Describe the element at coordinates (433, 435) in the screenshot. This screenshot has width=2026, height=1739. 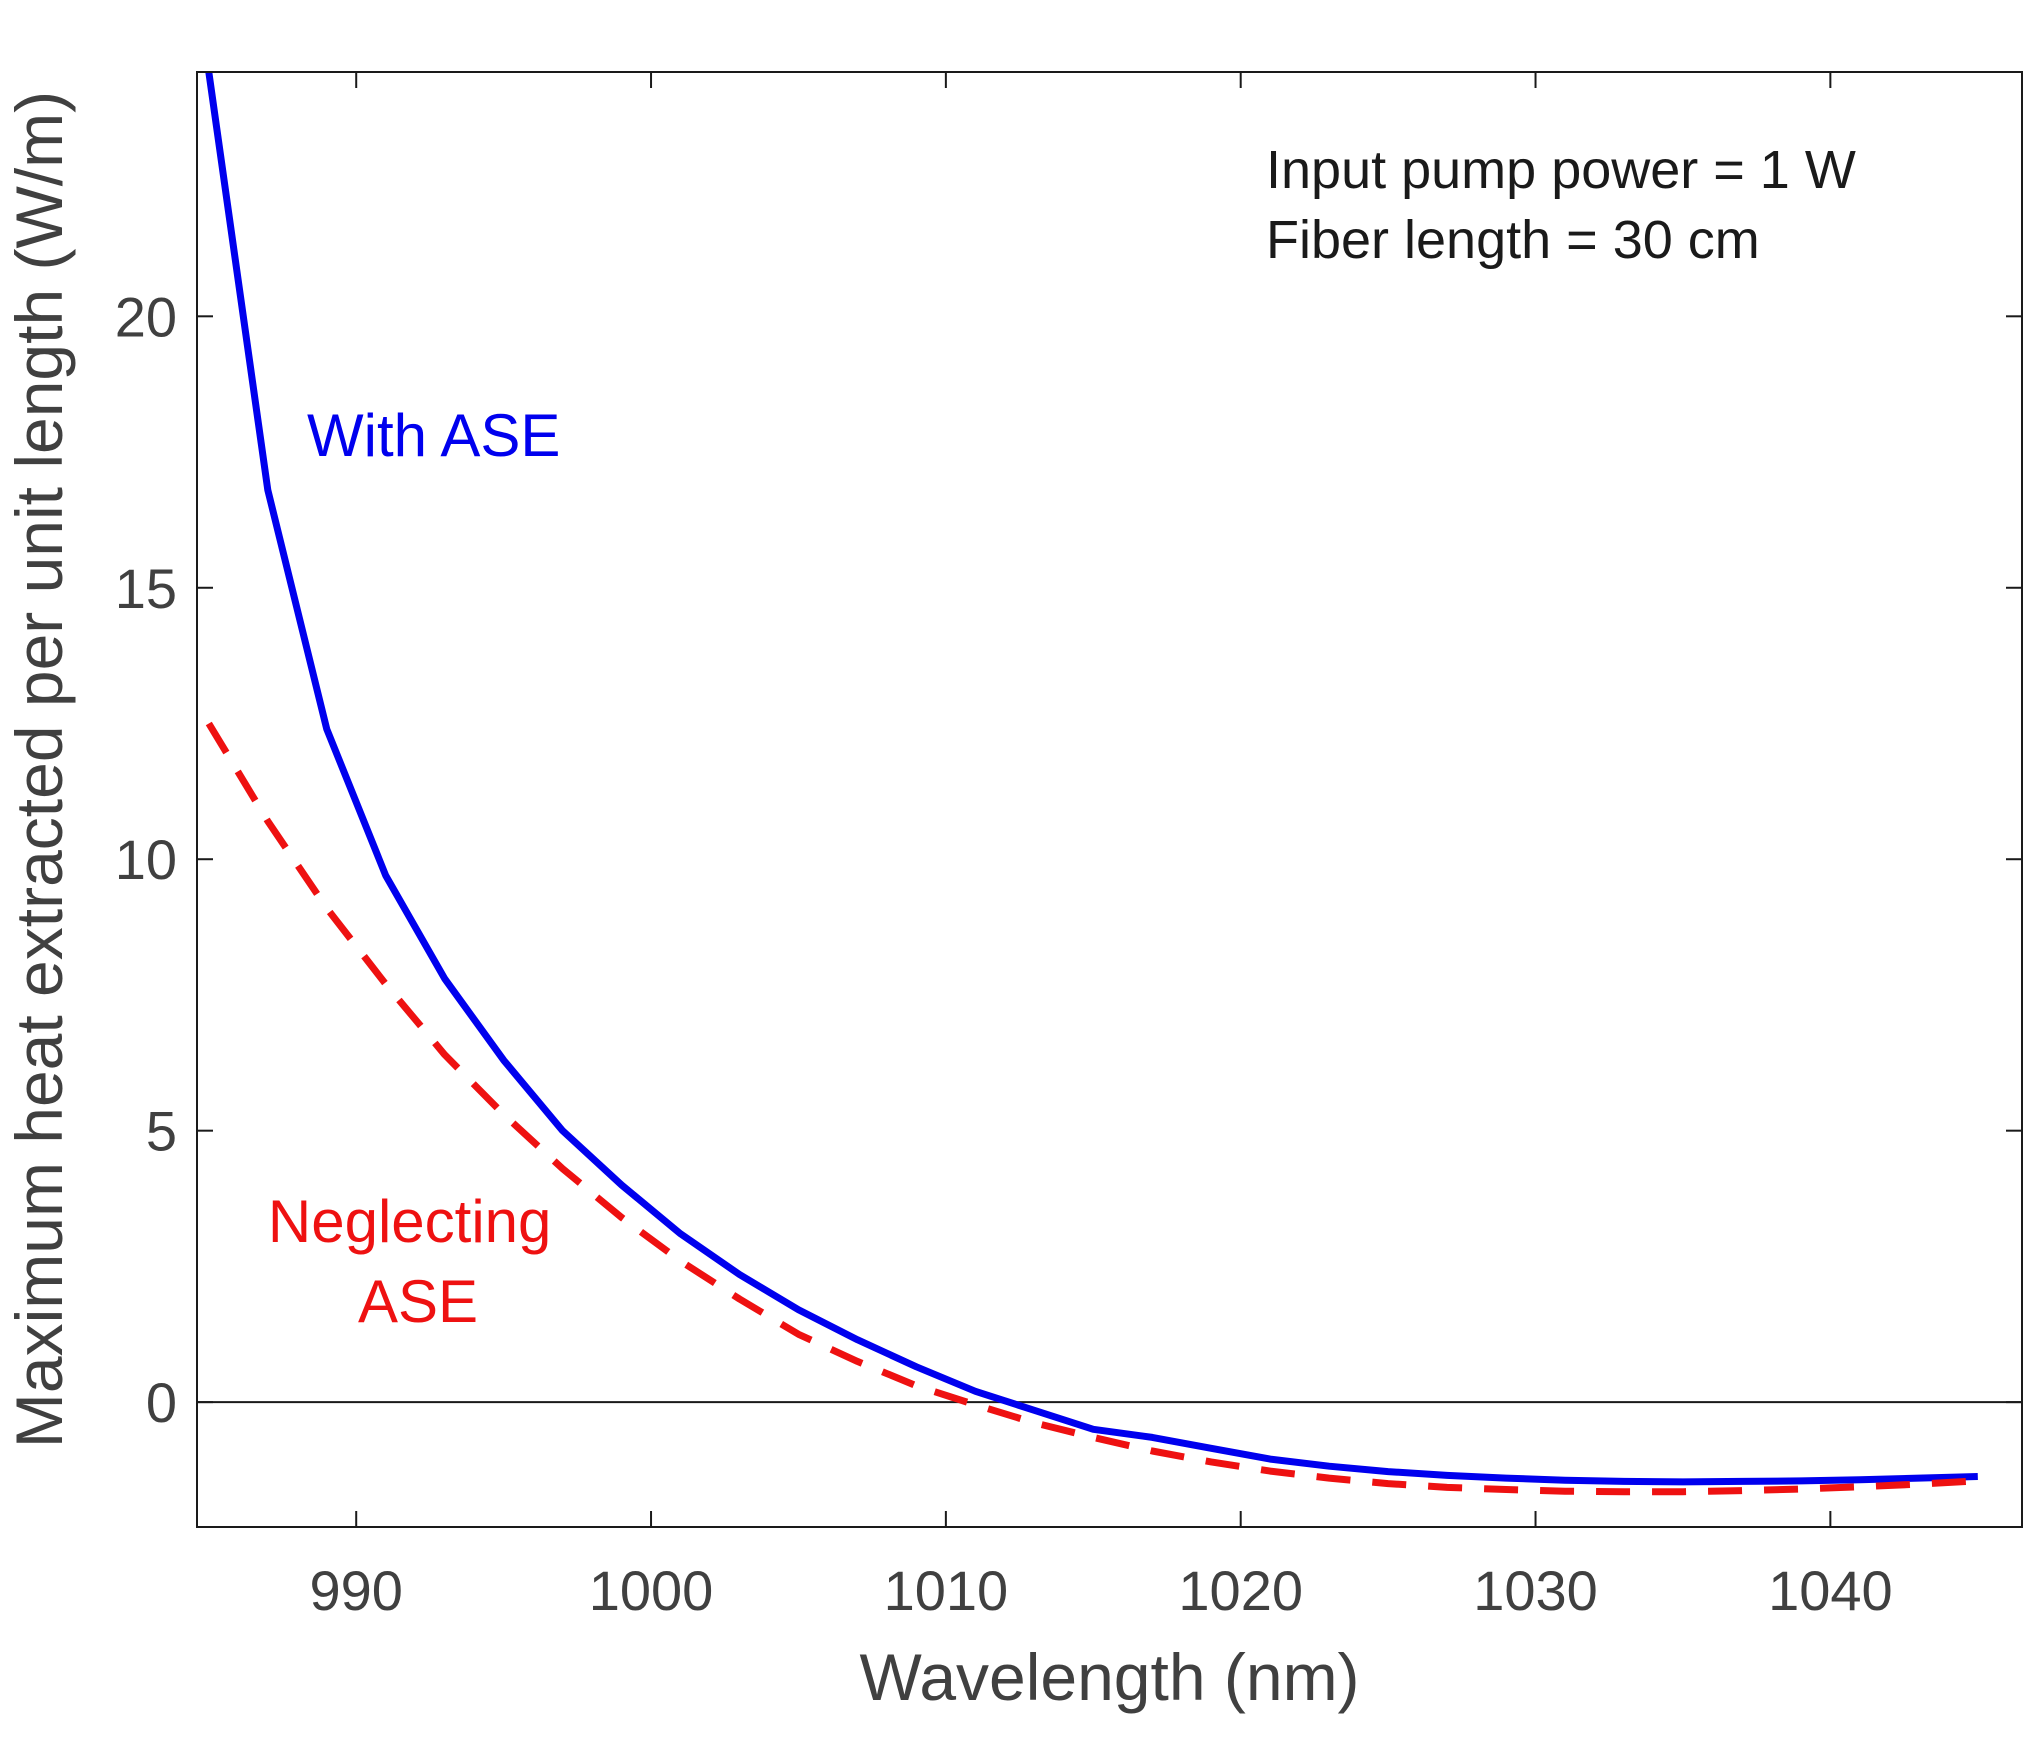
I see `series-label-with-ase: With ASE` at that location.